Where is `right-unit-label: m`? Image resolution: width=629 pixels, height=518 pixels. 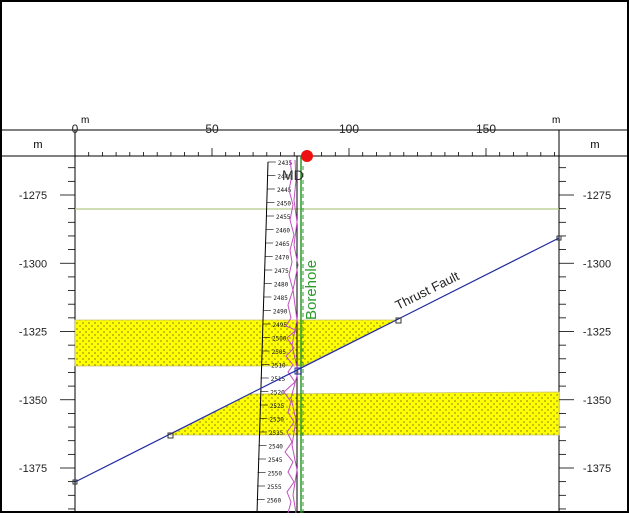
right-unit-label: m is located at coordinates (594, 145).